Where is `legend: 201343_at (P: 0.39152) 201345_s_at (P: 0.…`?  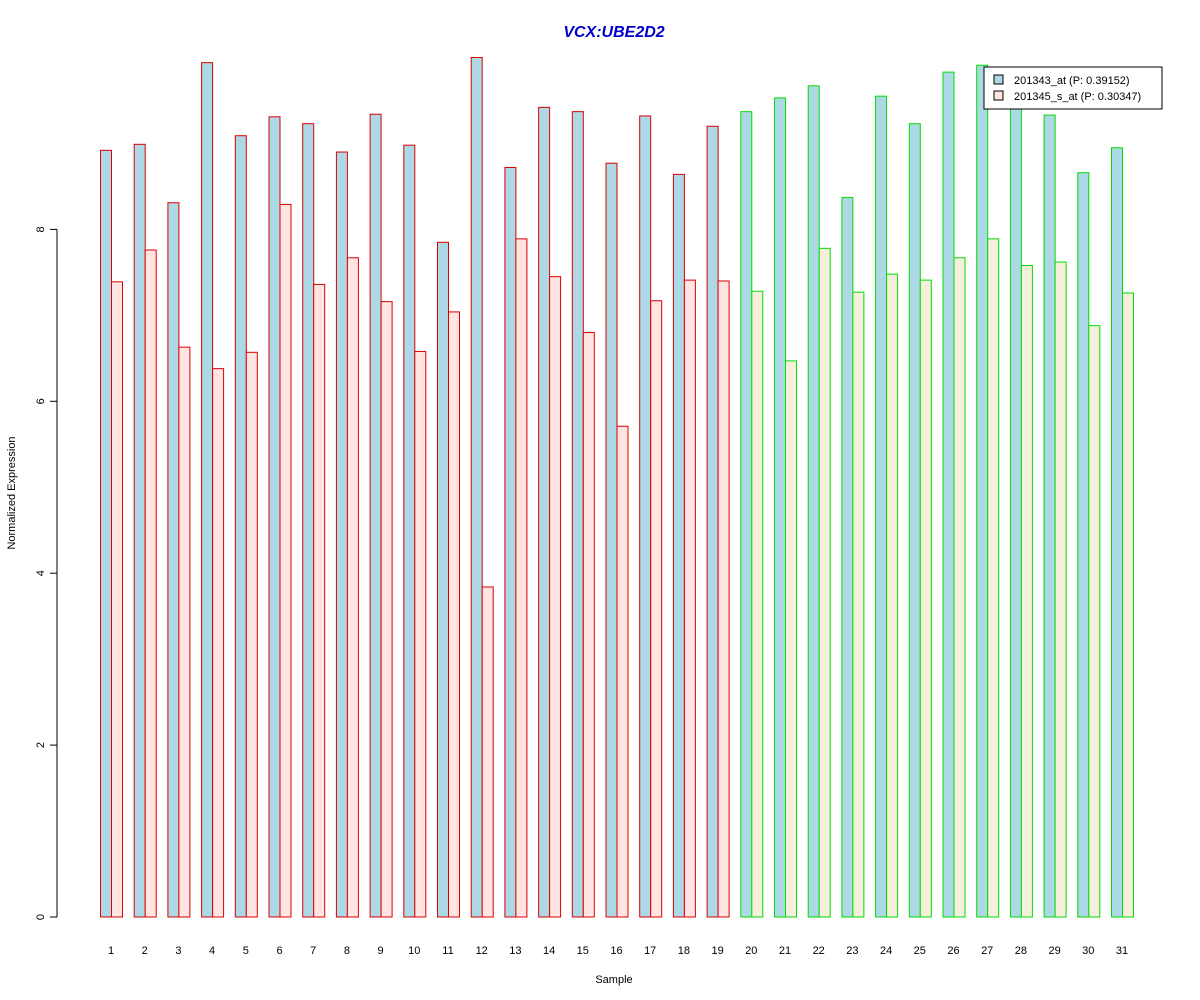 legend: 201343_at (P: 0.39152) 201345_s_at (P: 0.… is located at coordinates (1073, 88).